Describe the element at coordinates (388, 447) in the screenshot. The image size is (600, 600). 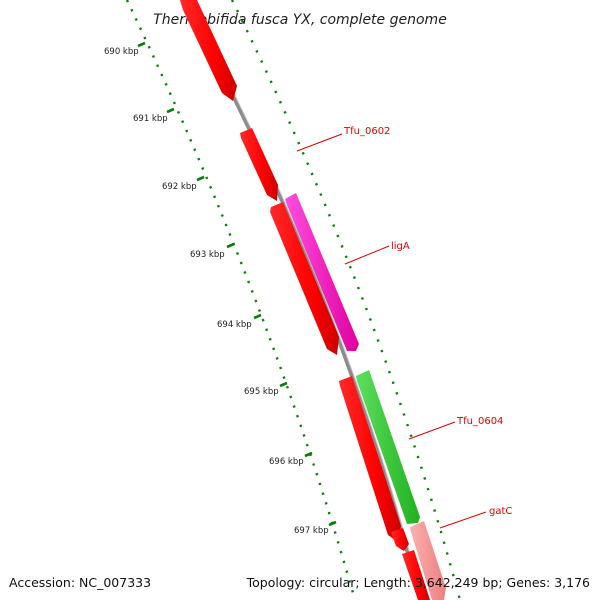
I see `Tfu_0604-gene-arrow` at that location.